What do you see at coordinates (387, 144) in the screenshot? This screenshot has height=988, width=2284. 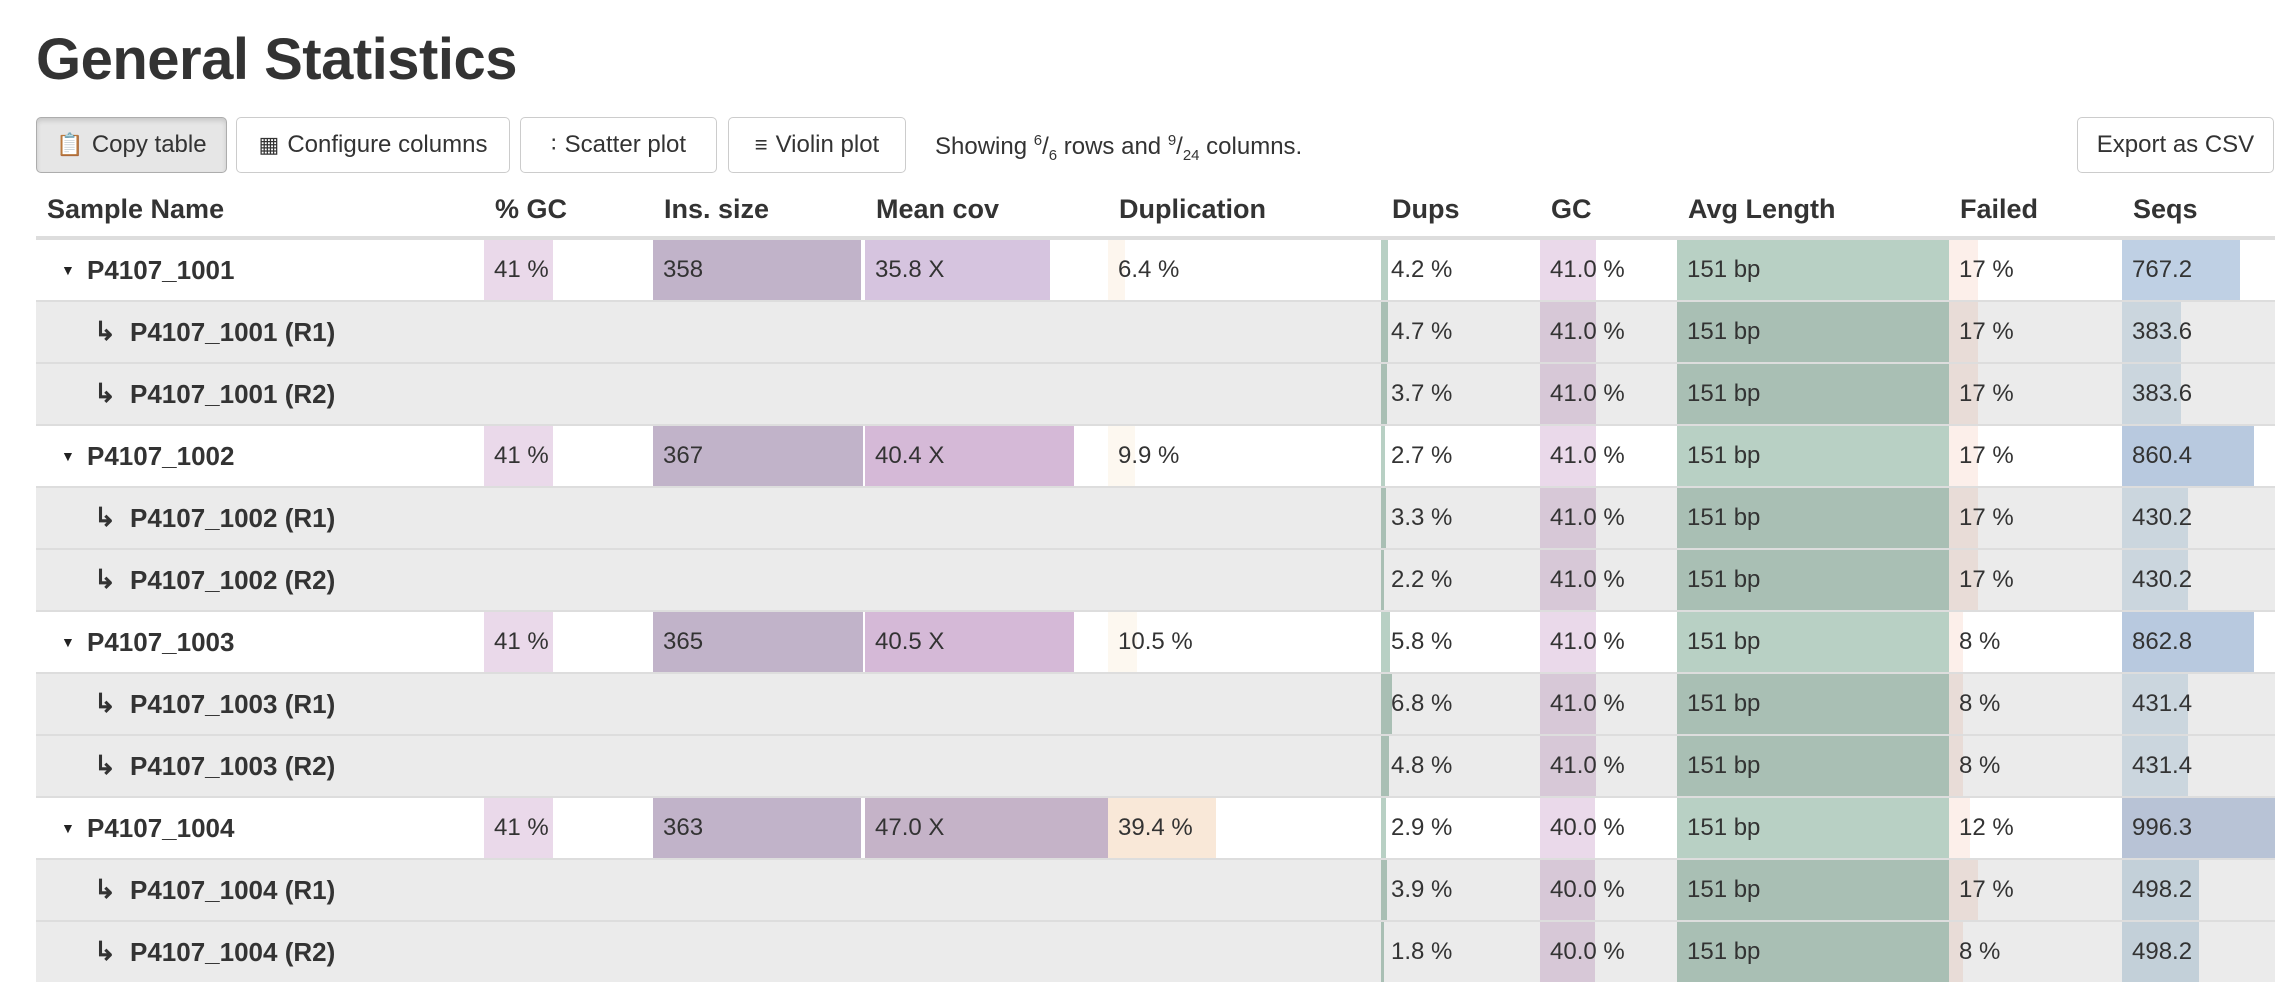 I see `configure-columns-label: Configure columns` at bounding box center [387, 144].